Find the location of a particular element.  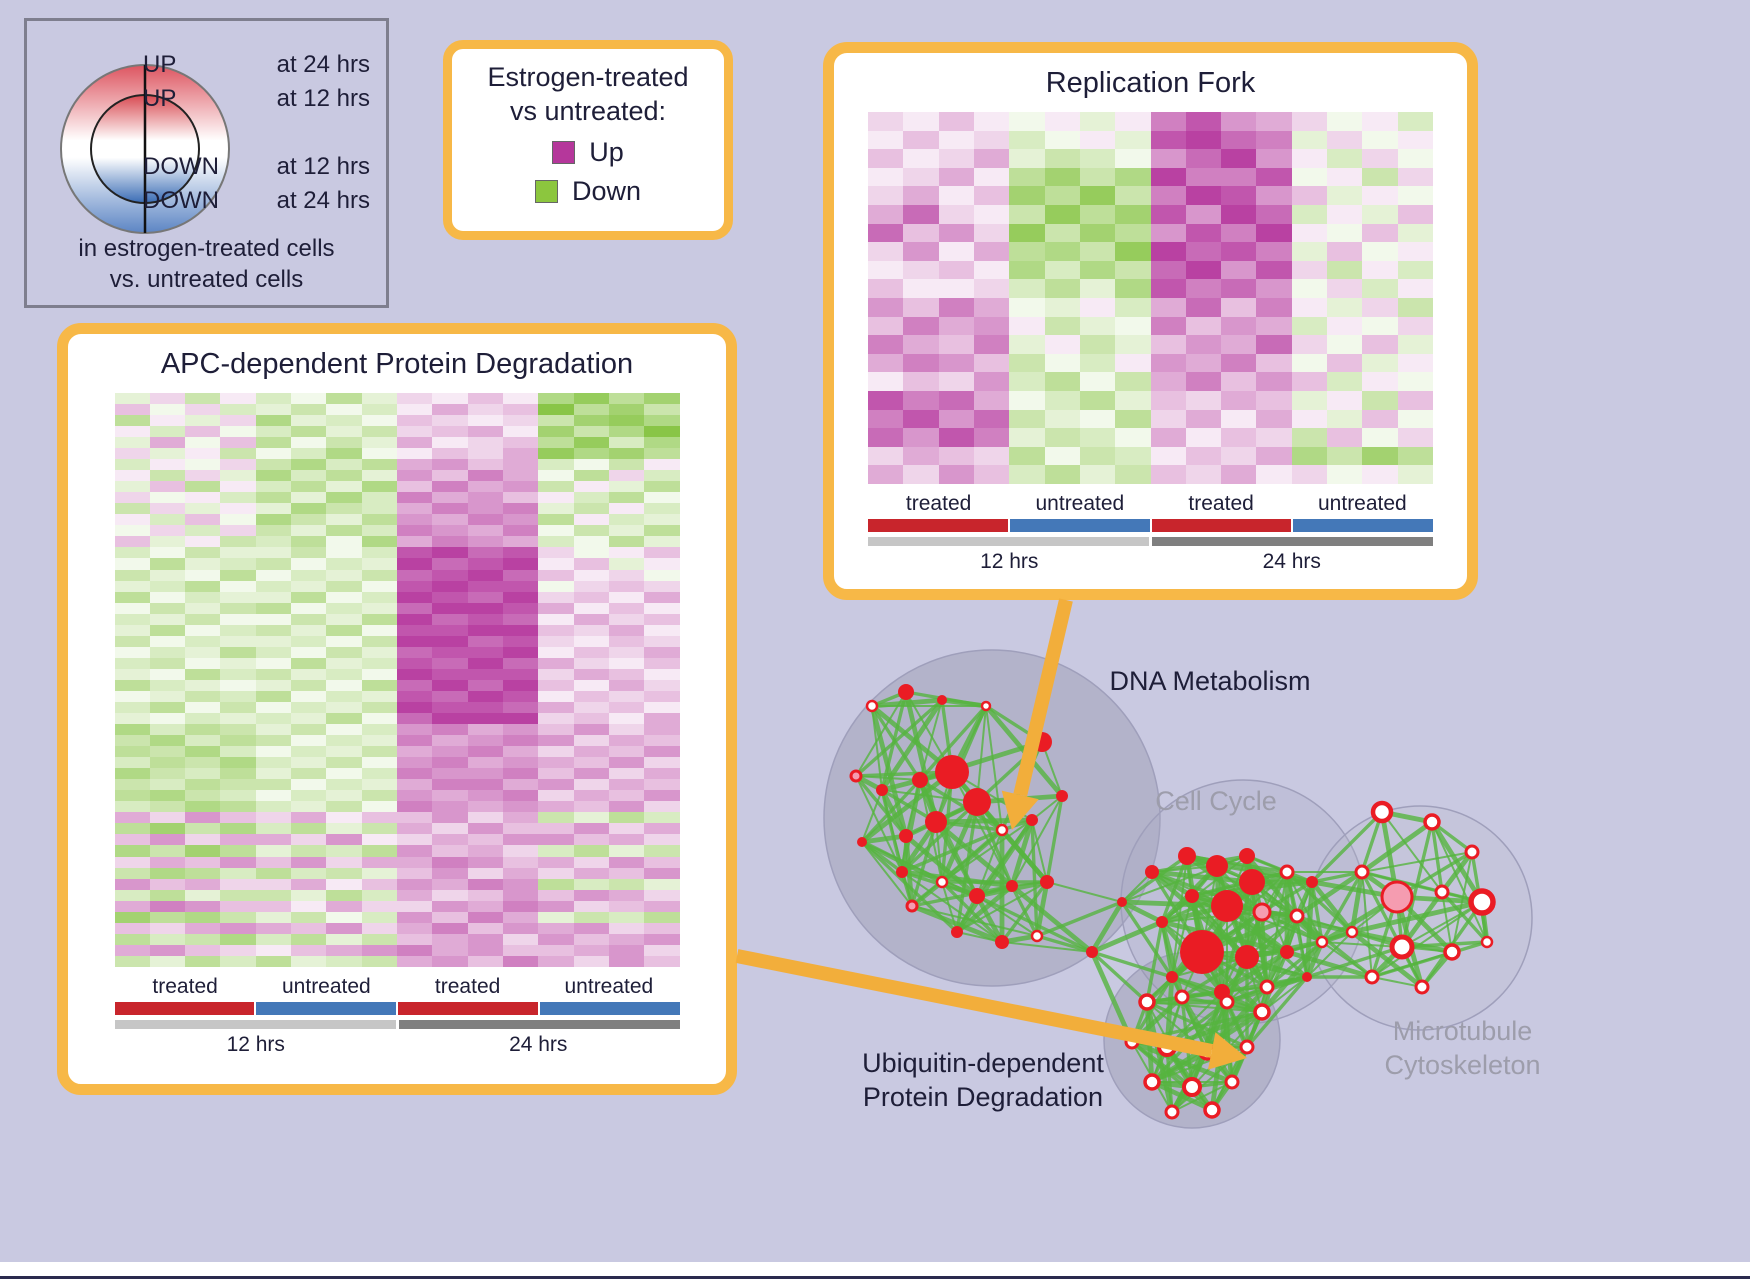

callout-arrow-head is located at coordinates (1020, 810).